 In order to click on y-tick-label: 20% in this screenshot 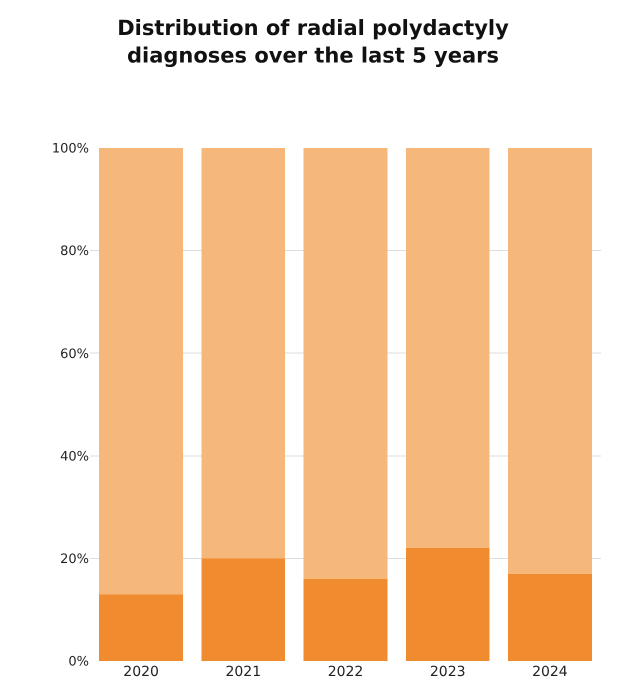, I will do `click(74, 559)`.